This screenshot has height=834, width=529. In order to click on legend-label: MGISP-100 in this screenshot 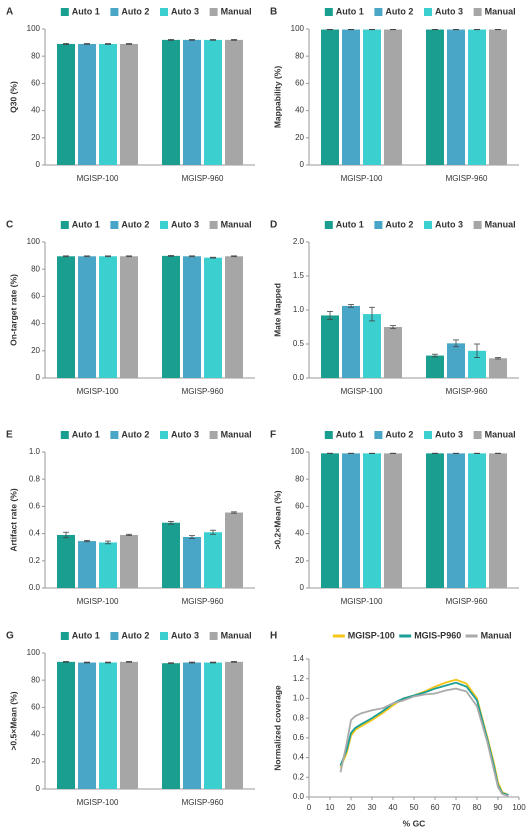, I will do `click(371, 635)`.